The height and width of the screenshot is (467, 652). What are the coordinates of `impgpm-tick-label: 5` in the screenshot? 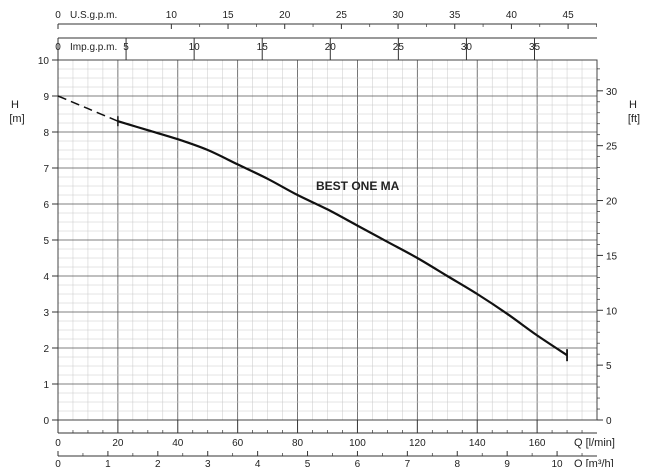 It's located at (126, 47).